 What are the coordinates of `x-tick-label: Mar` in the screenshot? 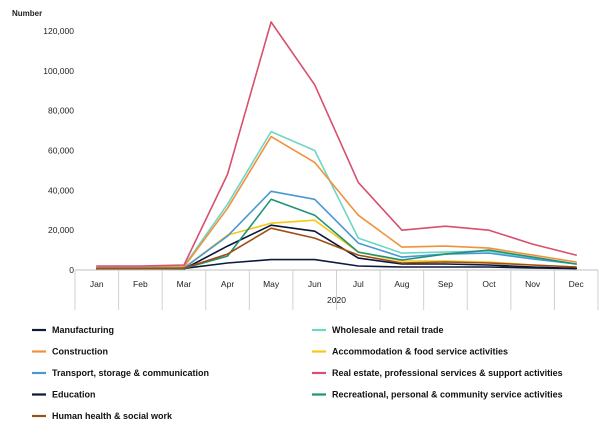 It's located at (184, 284).